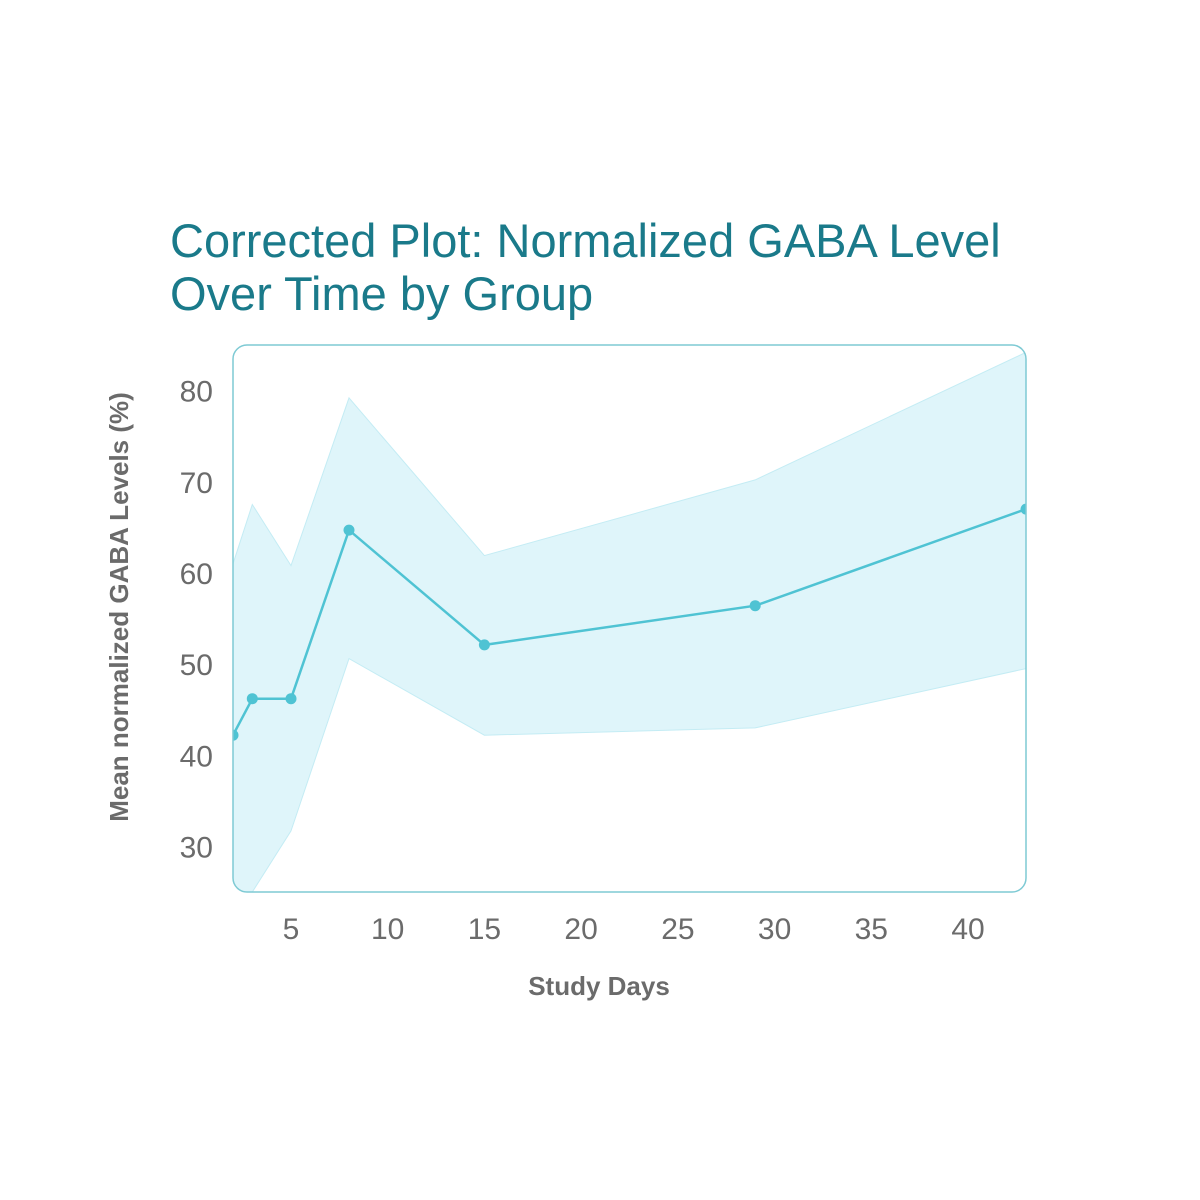 Image resolution: width=1200 pixels, height=1200 pixels. What do you see at coordinates (871, 929) in the screenshot?
I see `x-tick-label: 35` at bounding box center [871, 929].